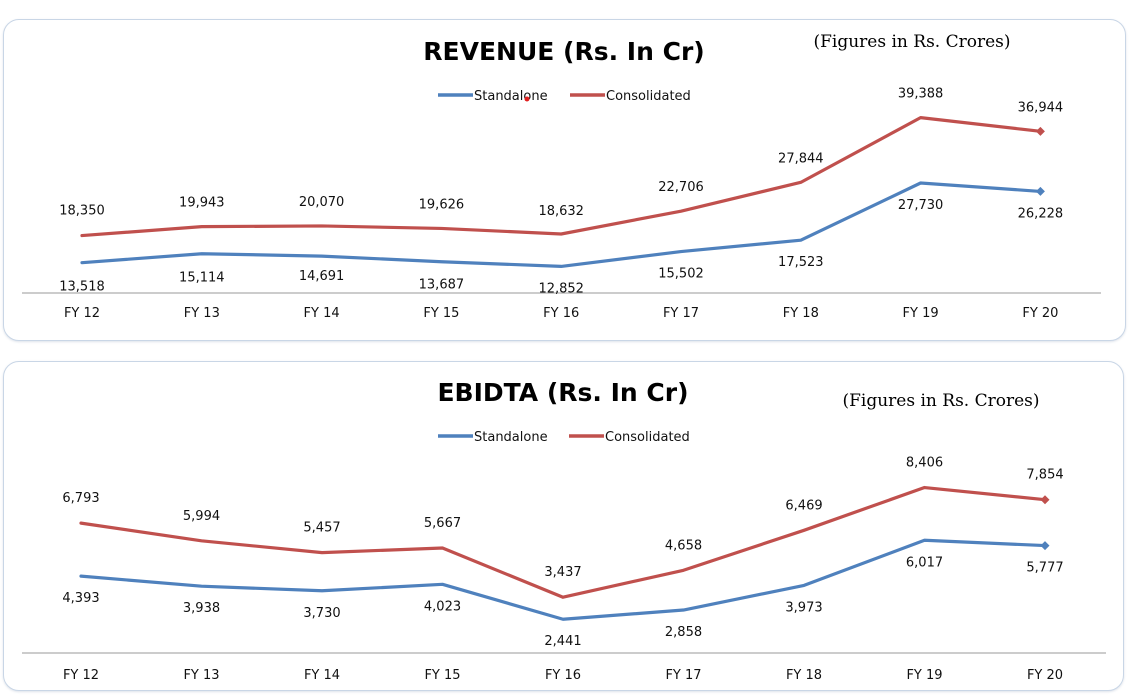 The width and height of the screenshot is (1131, 696). What do you see at coordinates (801, 262) in the screenshot?
I see `data-label-standalone: 17,523` at bounding box center [801, 262].